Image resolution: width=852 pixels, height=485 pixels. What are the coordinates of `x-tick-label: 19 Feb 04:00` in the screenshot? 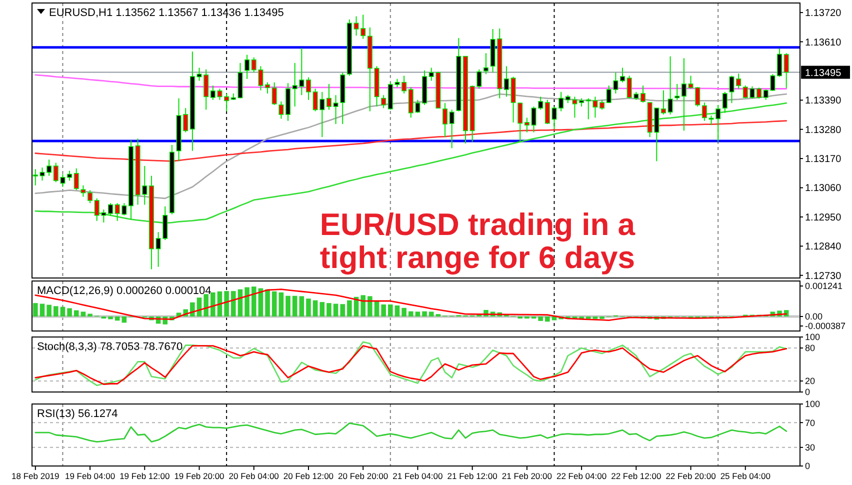 It's located at (90, 476).